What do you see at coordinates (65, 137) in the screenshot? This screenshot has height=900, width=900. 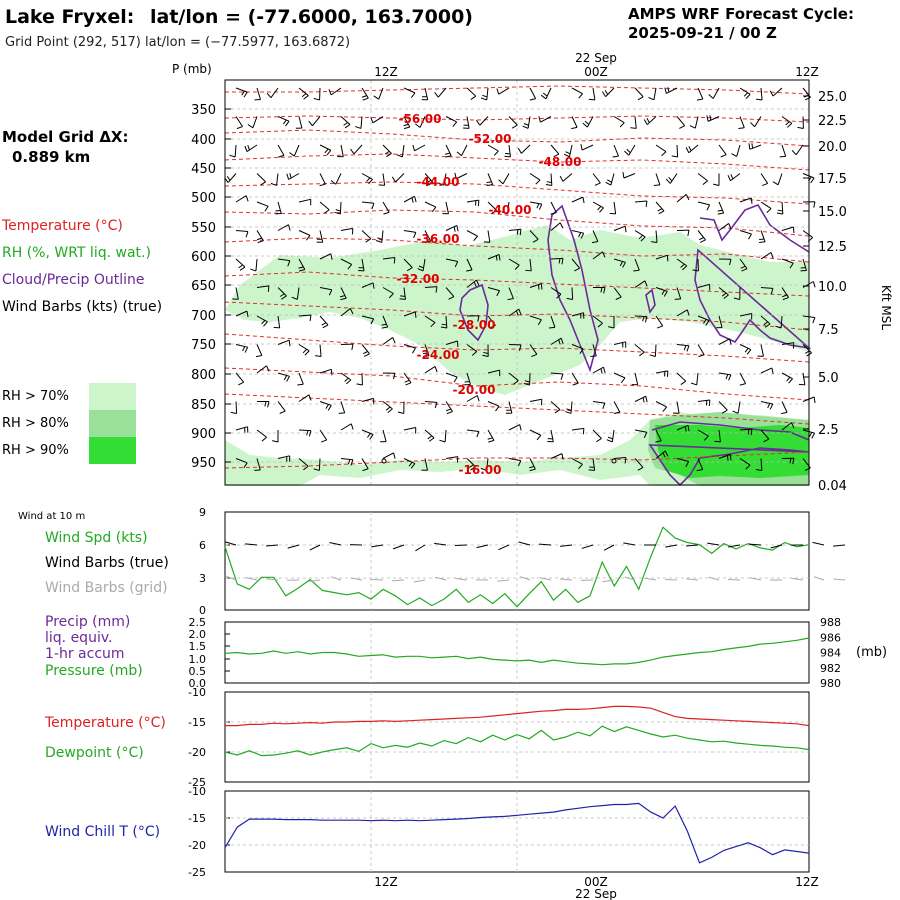 I see `model-grid-label: Model Grid ΔX:` at bounding box center [65, 137].